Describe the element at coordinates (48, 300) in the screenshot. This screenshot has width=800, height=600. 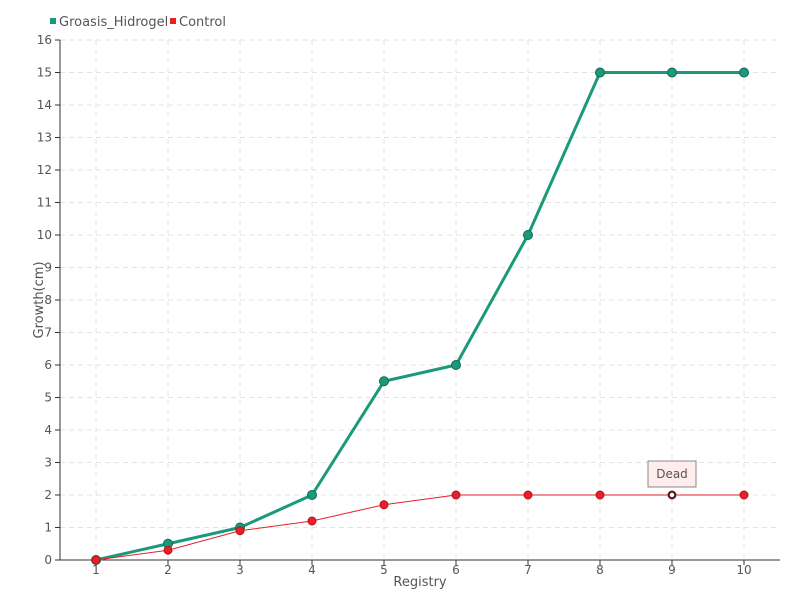
I see `y-tick-label: 8` at that location.